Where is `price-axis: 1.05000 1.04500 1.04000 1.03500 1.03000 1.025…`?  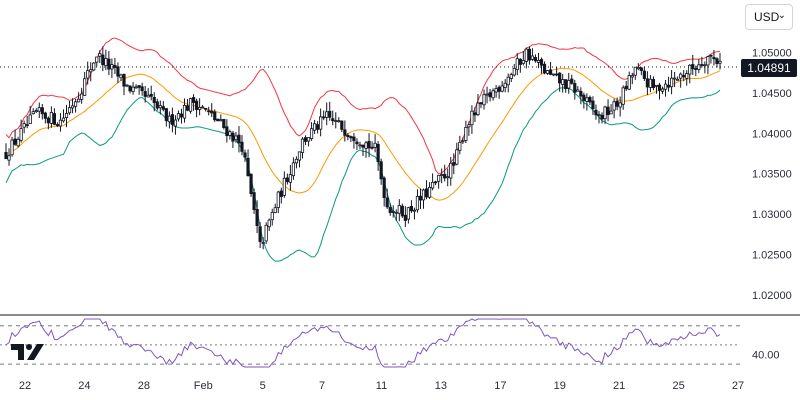
price-axis: 1.05000 1.04500 1.04000 1.03500 1.03000 1.025… is located at coordinates (772, 205).